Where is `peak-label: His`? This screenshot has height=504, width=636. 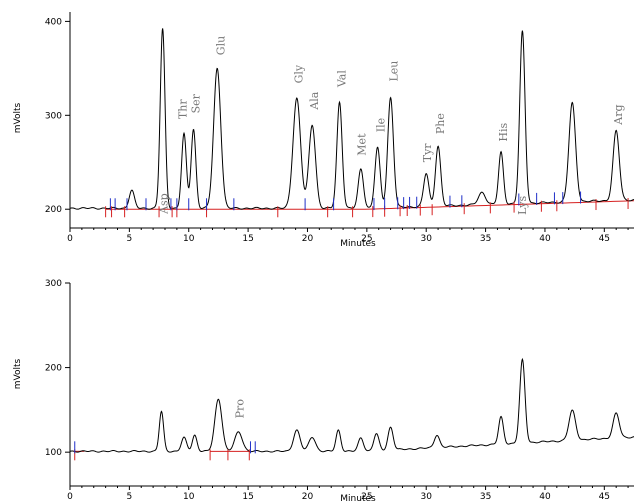
peak-label: His is located at coordinates (503, 131).